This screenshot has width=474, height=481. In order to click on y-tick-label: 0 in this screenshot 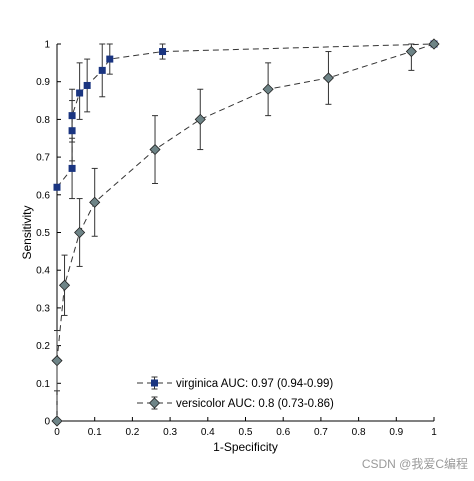, I will do `click(47, 422)`.